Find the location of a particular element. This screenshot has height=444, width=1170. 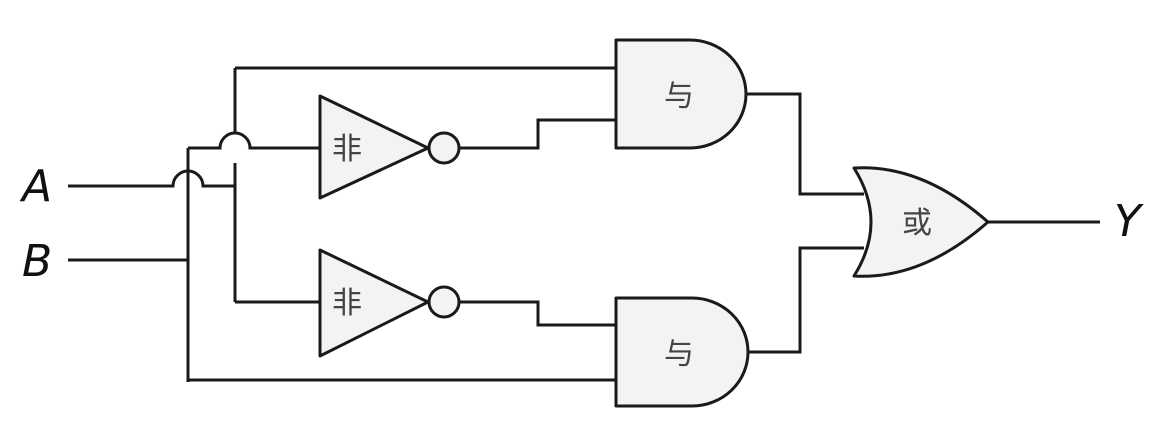

not-gate-top-body is located at coordinates (374, 147).